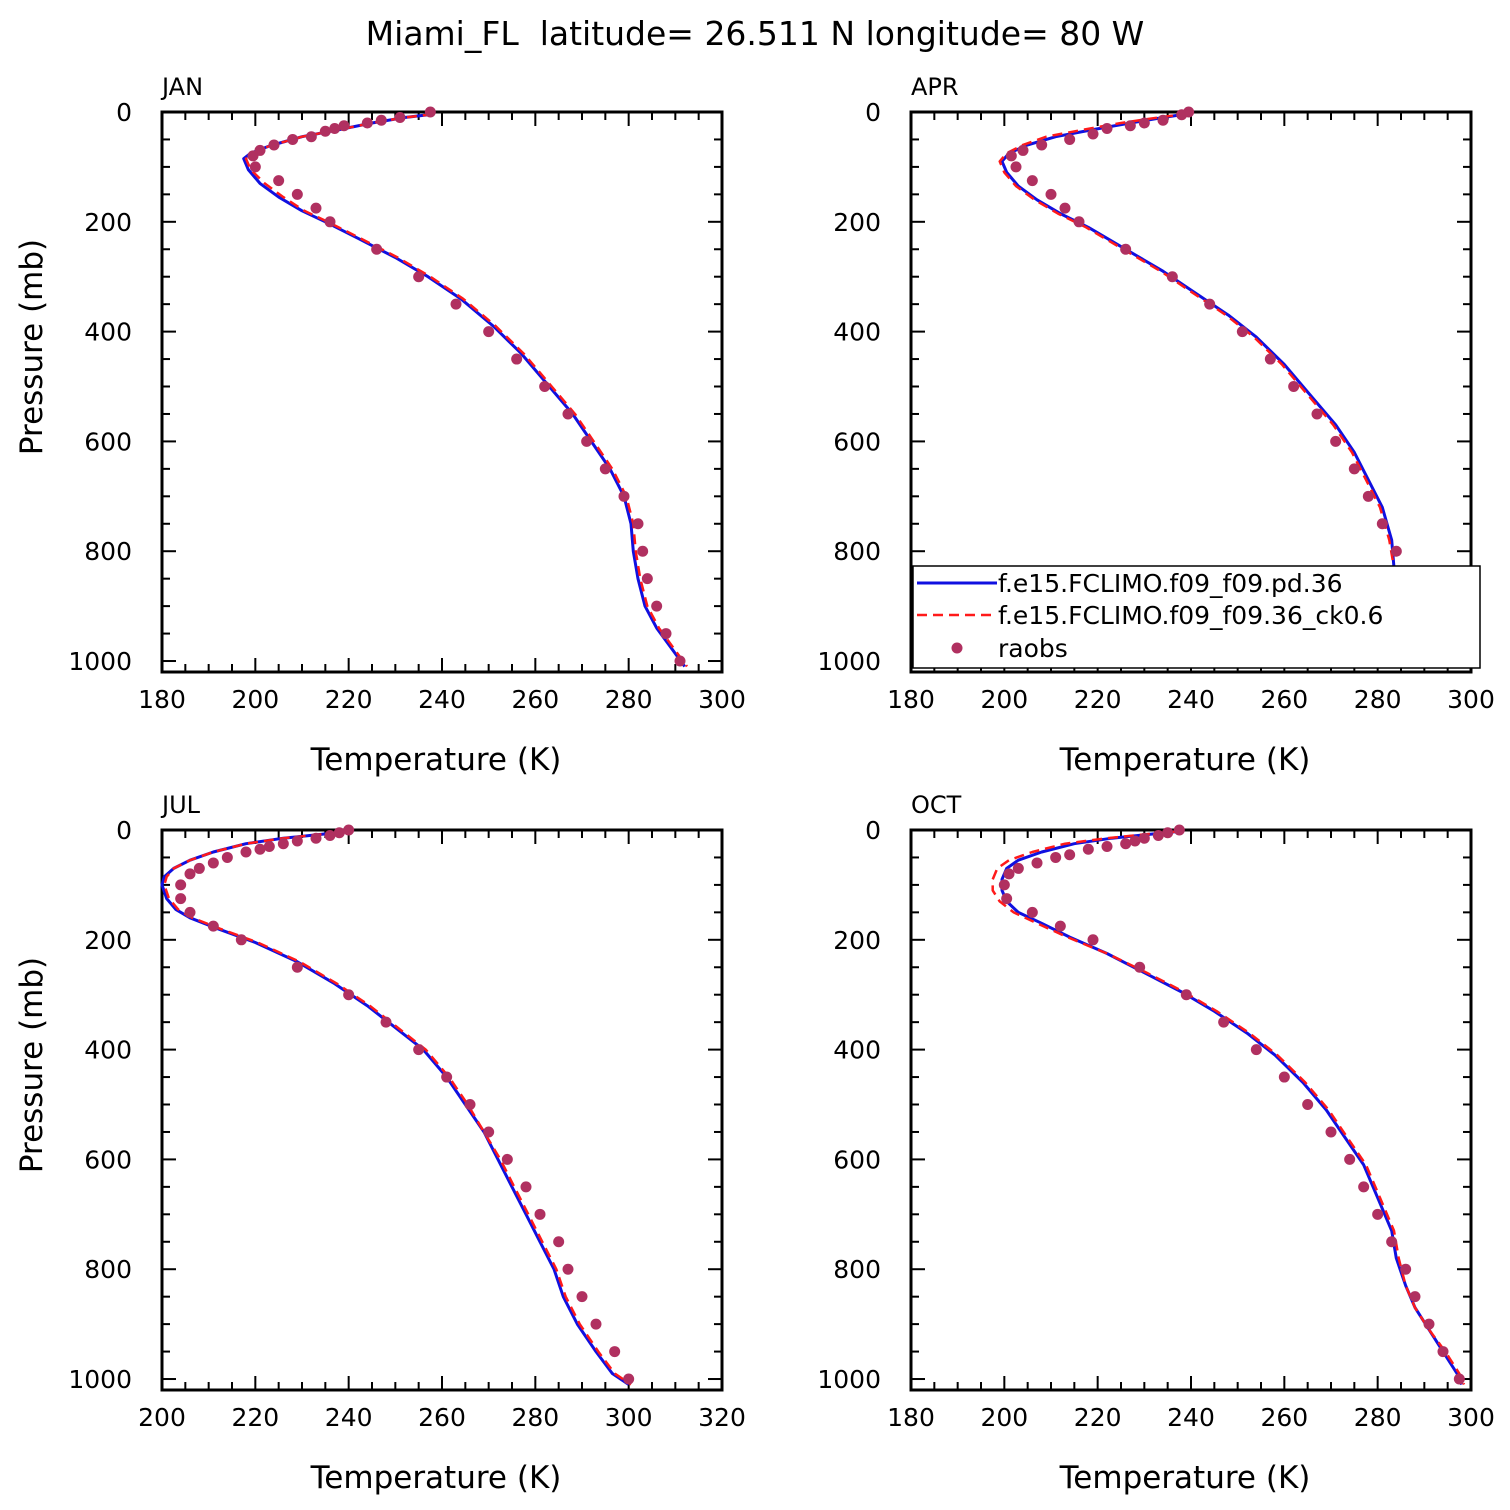  Describe the element at coordinates (1033, 648) in the screenshot. I see `legend-label: raobs` at that location.